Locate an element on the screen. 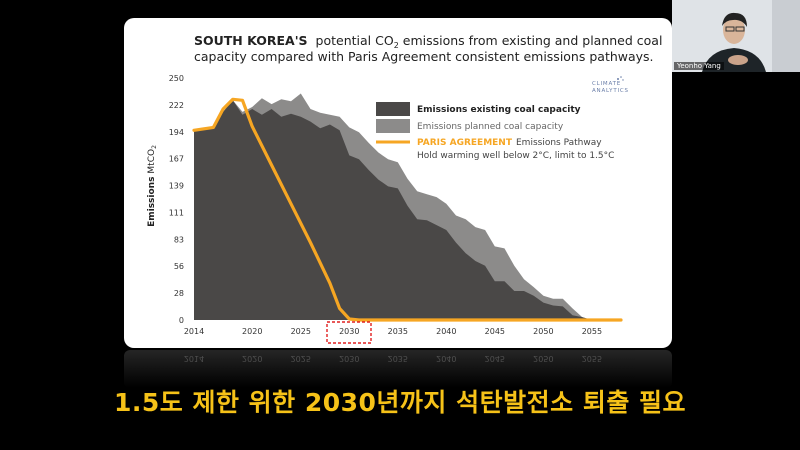  legend-swatch-existing is located at coordinates (393, 109).